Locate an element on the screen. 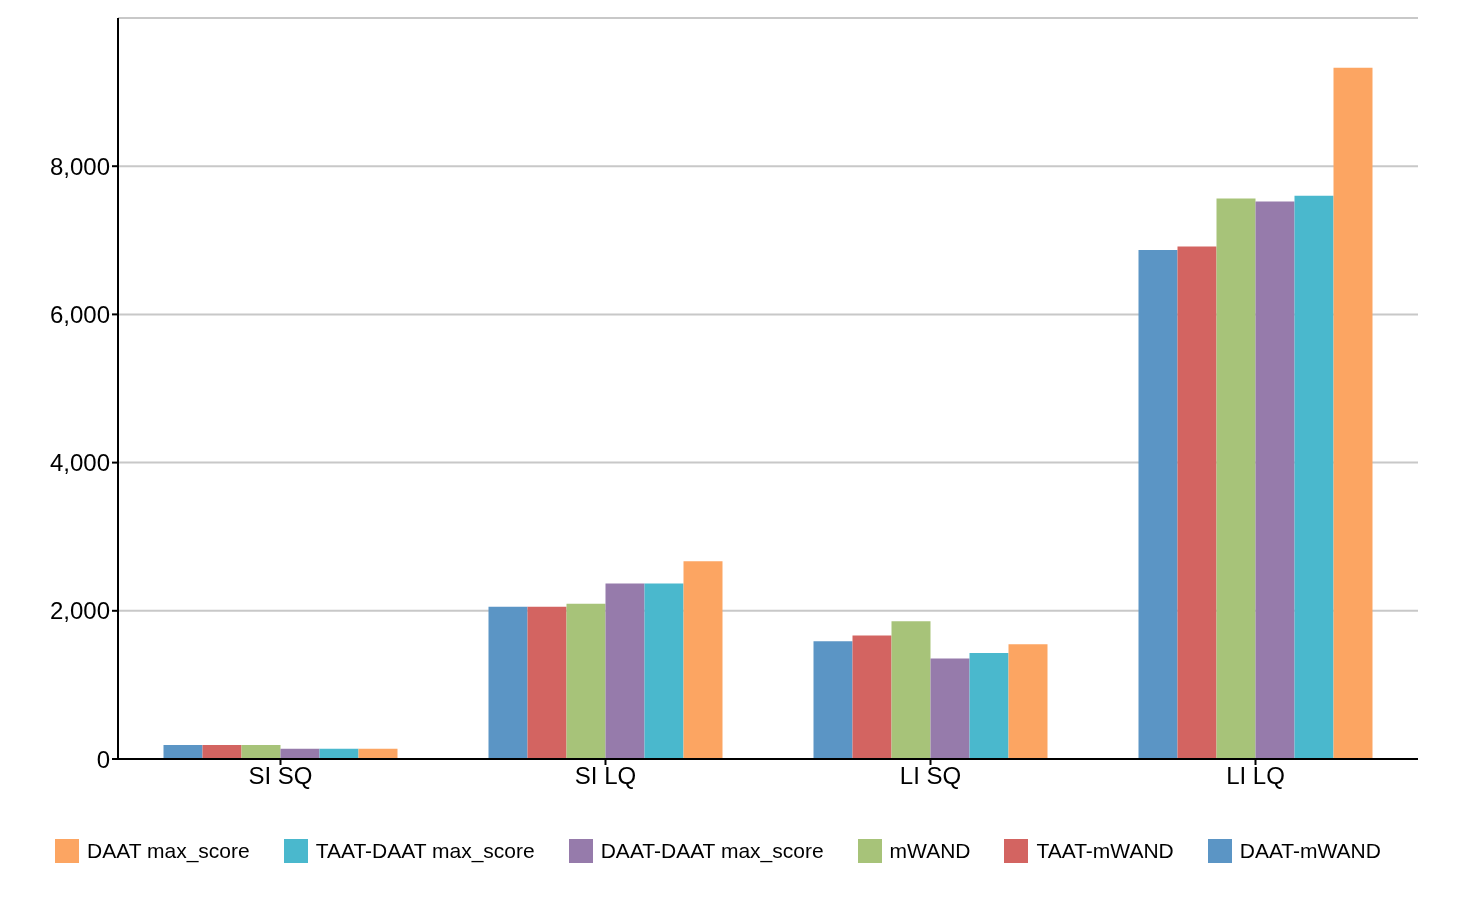  legend-label: mWAND is located at coordinates (930, 851).